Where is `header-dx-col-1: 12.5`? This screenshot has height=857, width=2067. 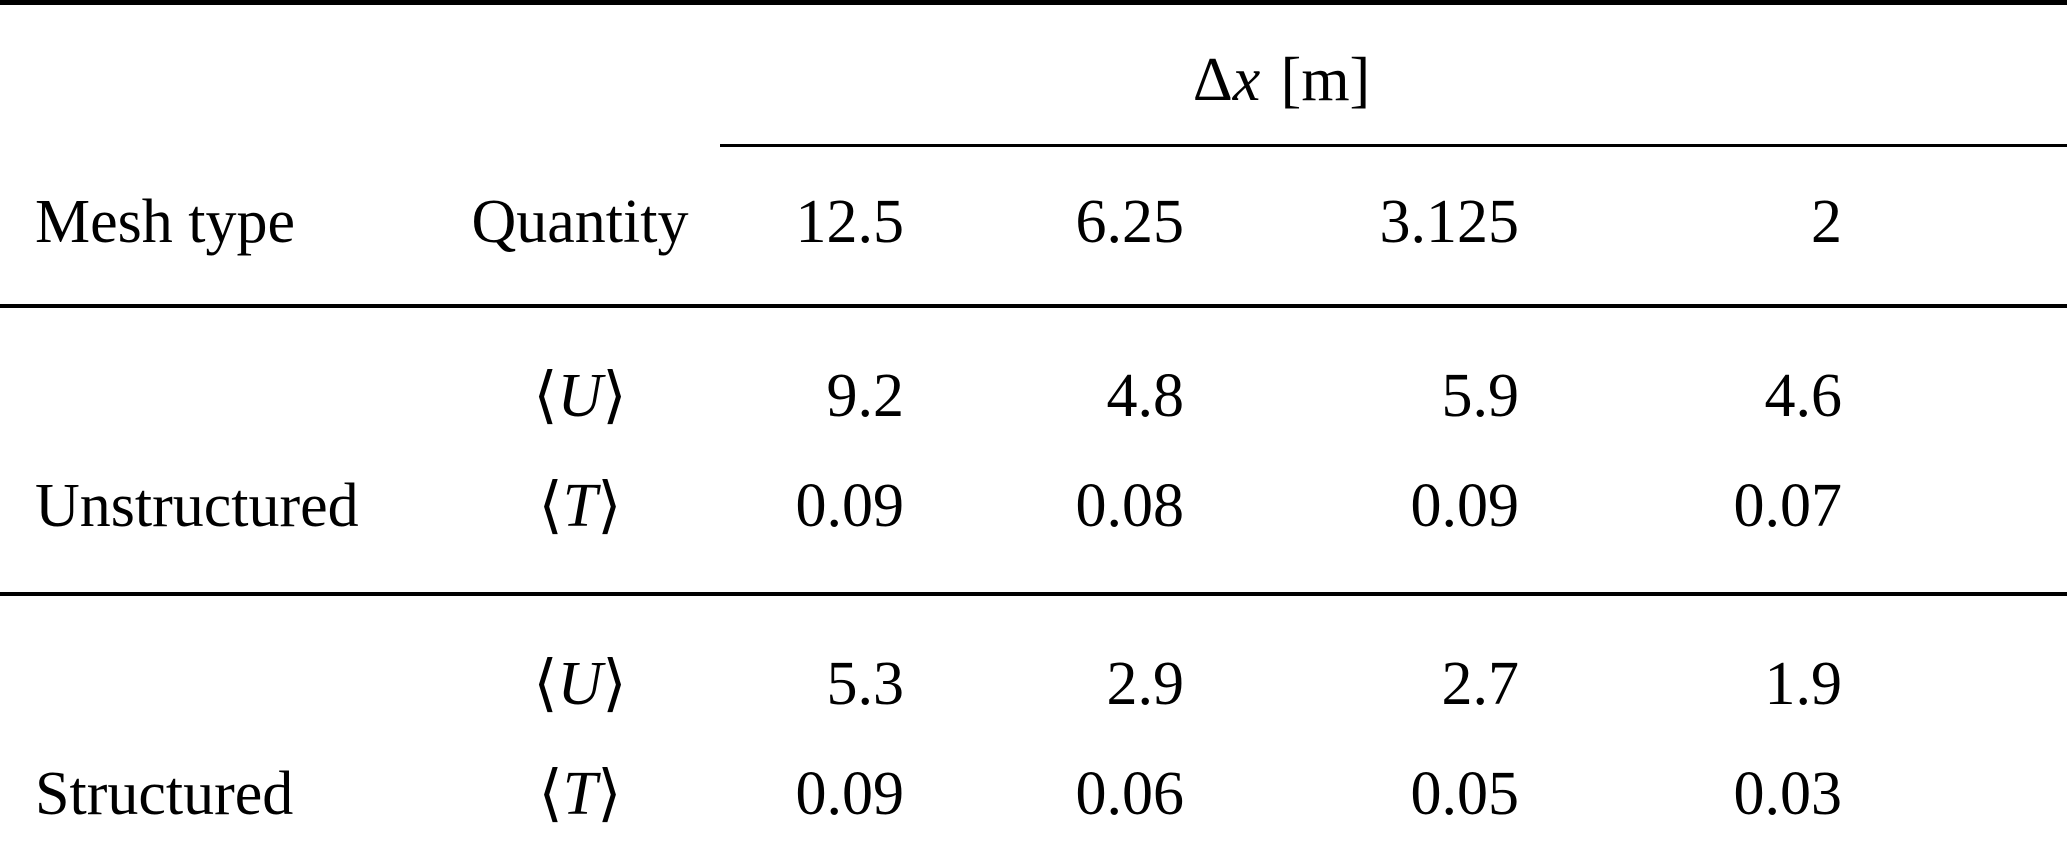 header-dx-col-1: 12.5 is located at coordinates (812, 226).